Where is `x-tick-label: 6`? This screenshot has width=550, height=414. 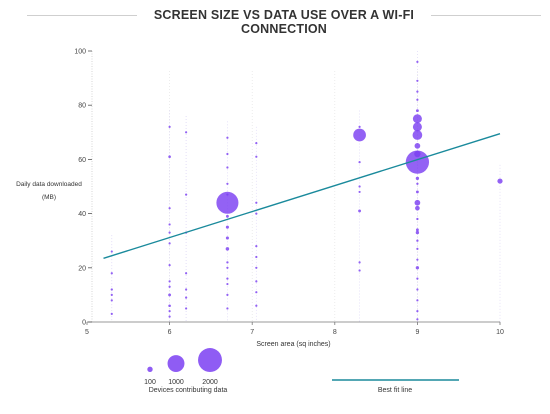 x-tick-label: 6 is located at coordinates (170, 332).